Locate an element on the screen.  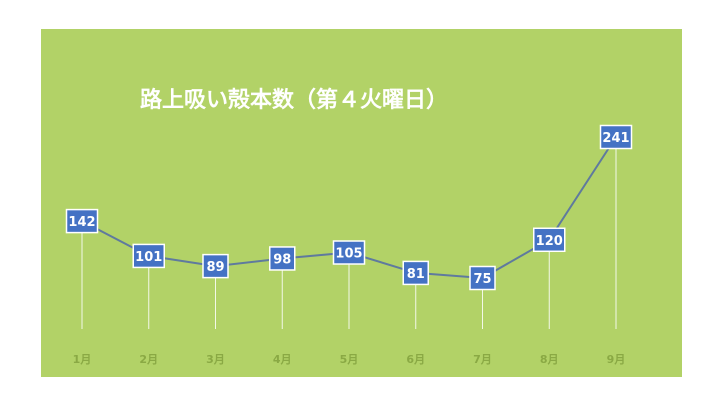
data-label: 81 is located at coordinates (416, 274).